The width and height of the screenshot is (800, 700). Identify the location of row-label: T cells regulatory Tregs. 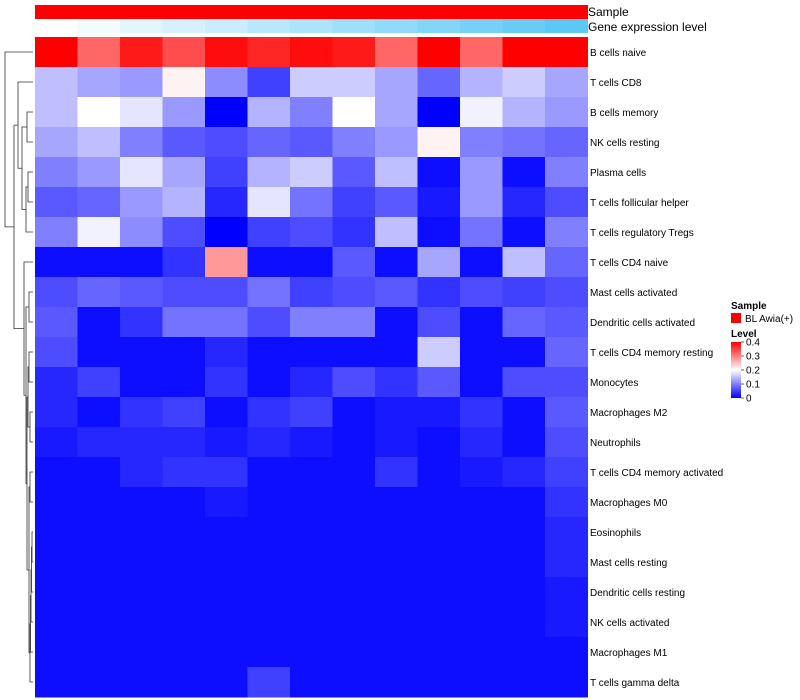
(642, 233).